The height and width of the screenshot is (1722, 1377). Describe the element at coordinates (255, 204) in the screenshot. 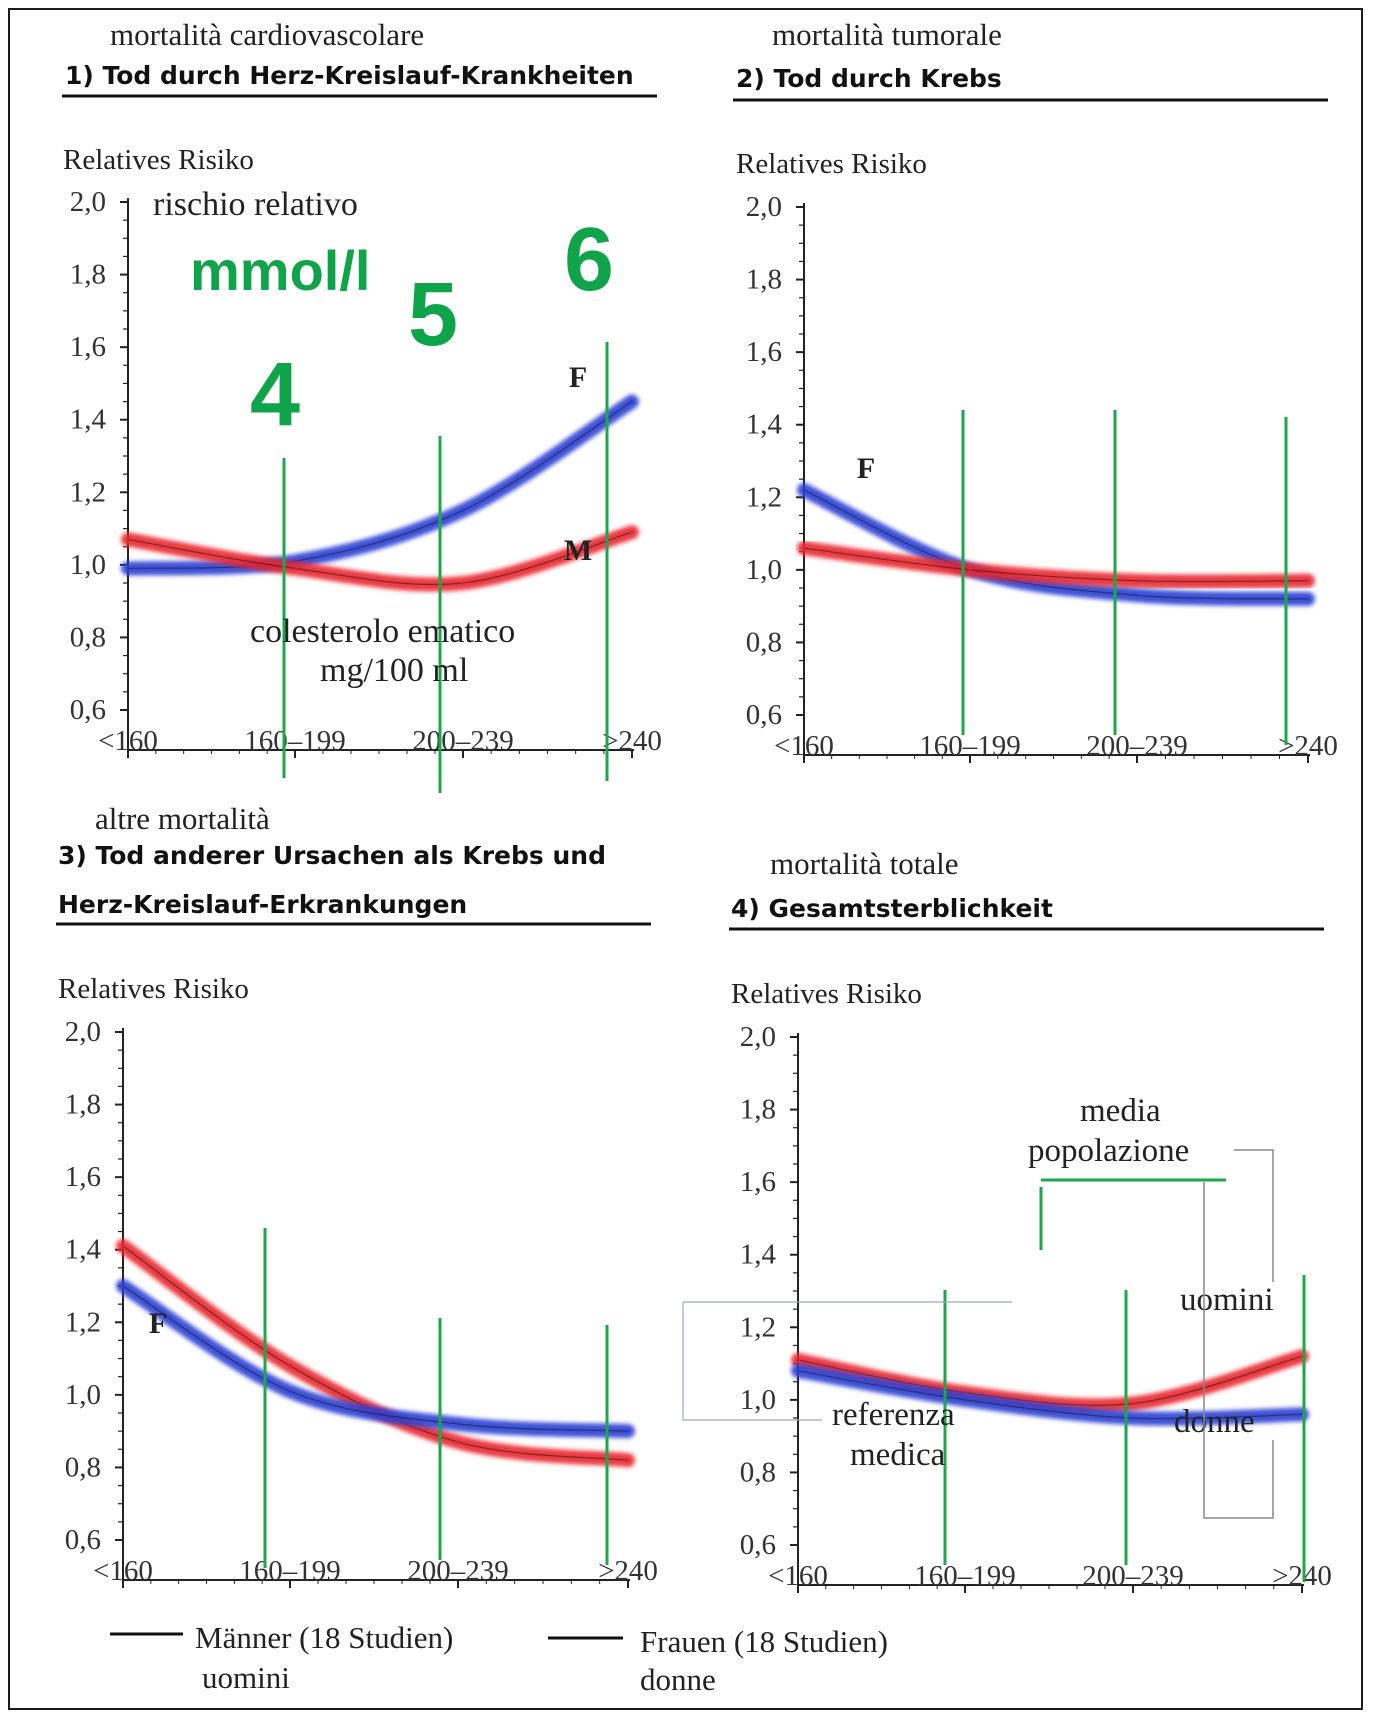

I see `rischio-relativo-label: rischio relativo` at that location.